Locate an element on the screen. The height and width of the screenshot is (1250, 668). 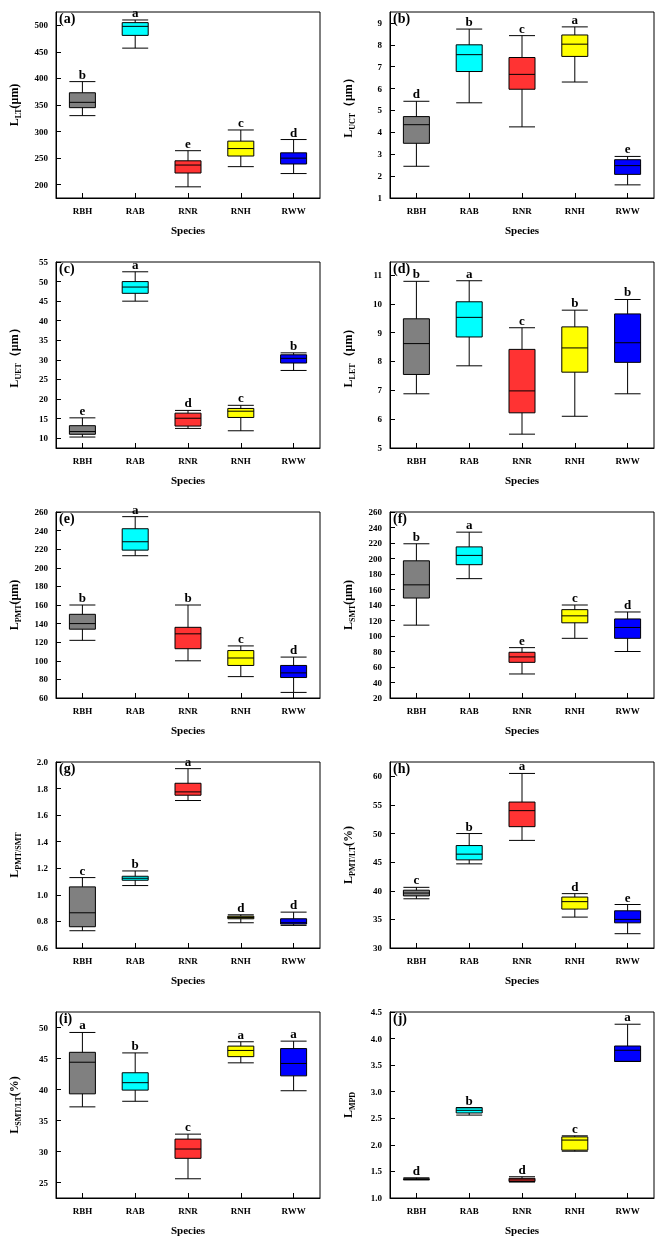
y-axis-title: LLET（μm） is located at coordinates (349, 355).